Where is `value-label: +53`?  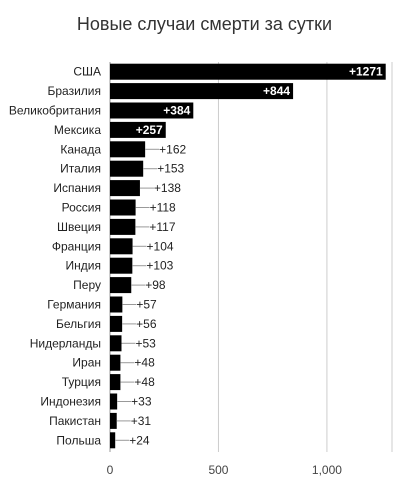
value-label: +53 is located at coordinates (145, 343).